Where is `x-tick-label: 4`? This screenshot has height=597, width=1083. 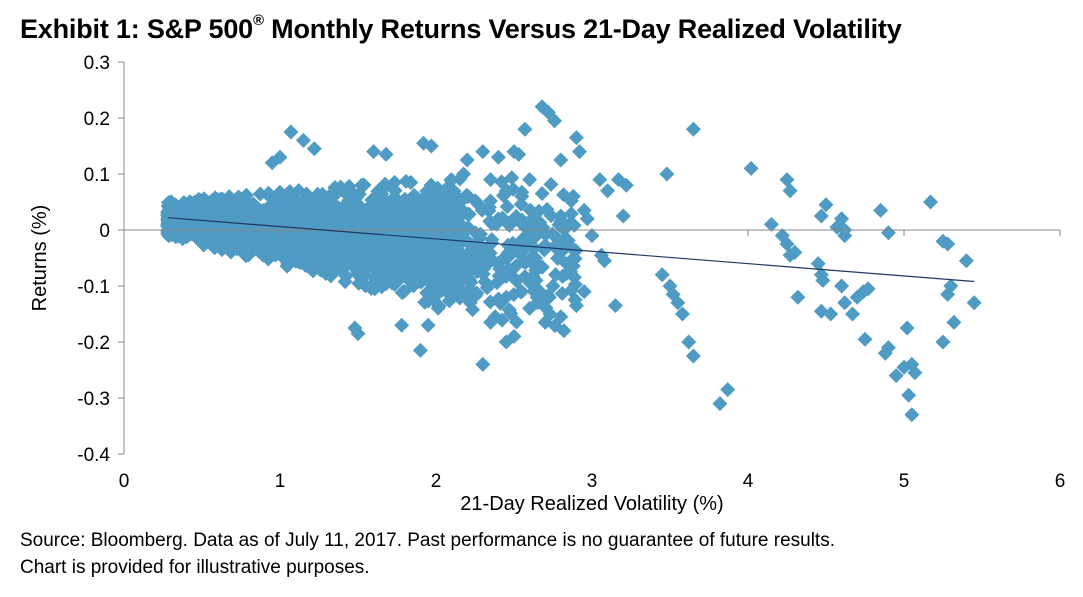 x-tick-label: 4 is located at coordinates (748, 481).